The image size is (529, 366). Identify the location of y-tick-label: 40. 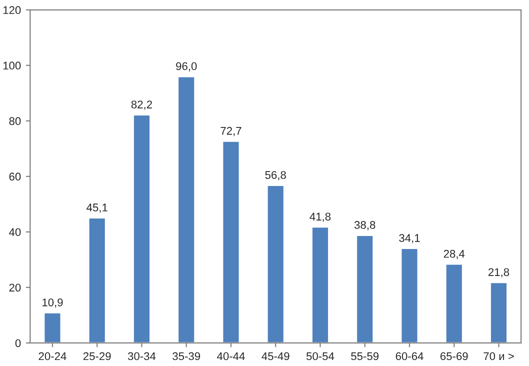
(15, 232).